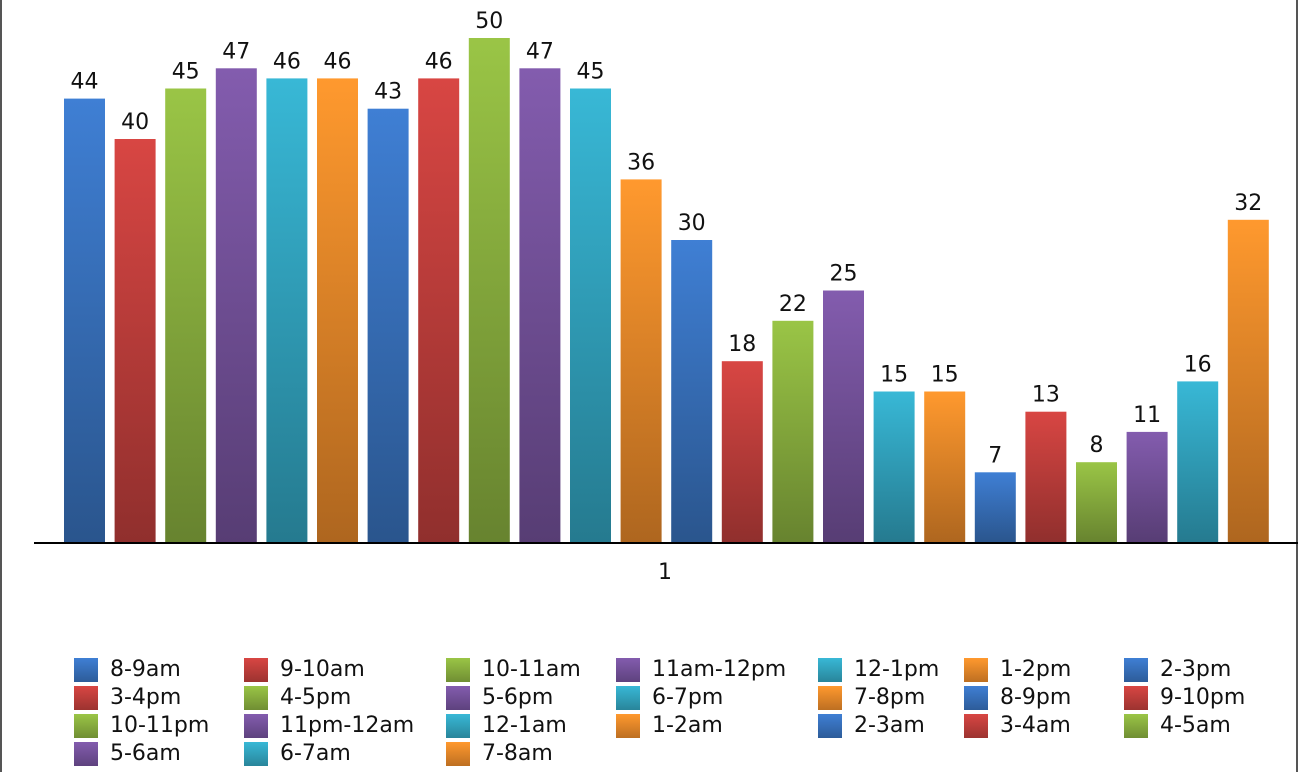  What do you see at coordinates (641, 162) in the screenshot?
I see `data-label-7-8pm: 36` at bounding box center [641, 162].